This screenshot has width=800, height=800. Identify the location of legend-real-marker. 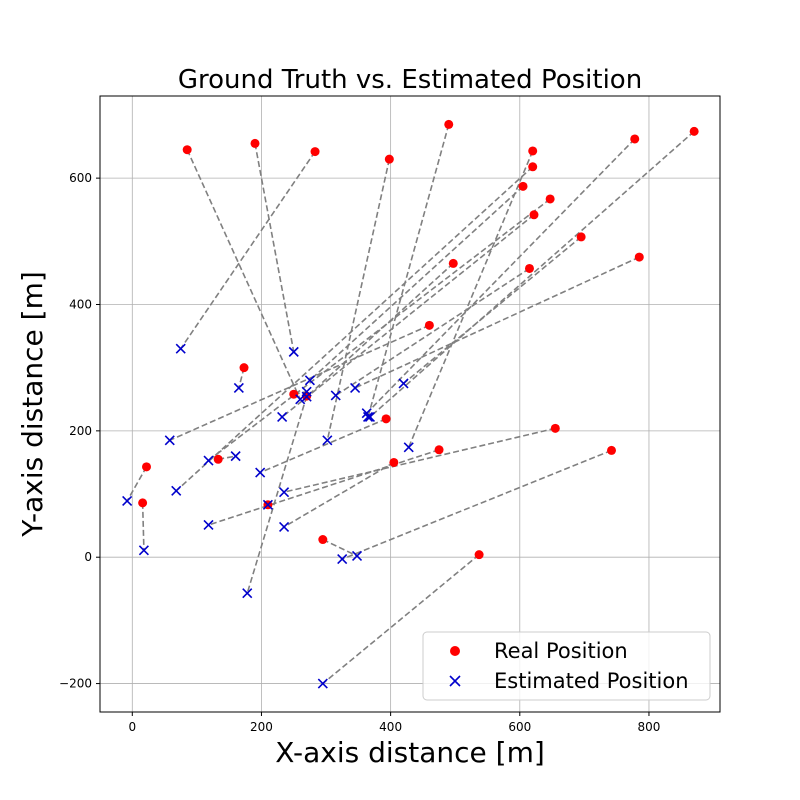
(455, 651).